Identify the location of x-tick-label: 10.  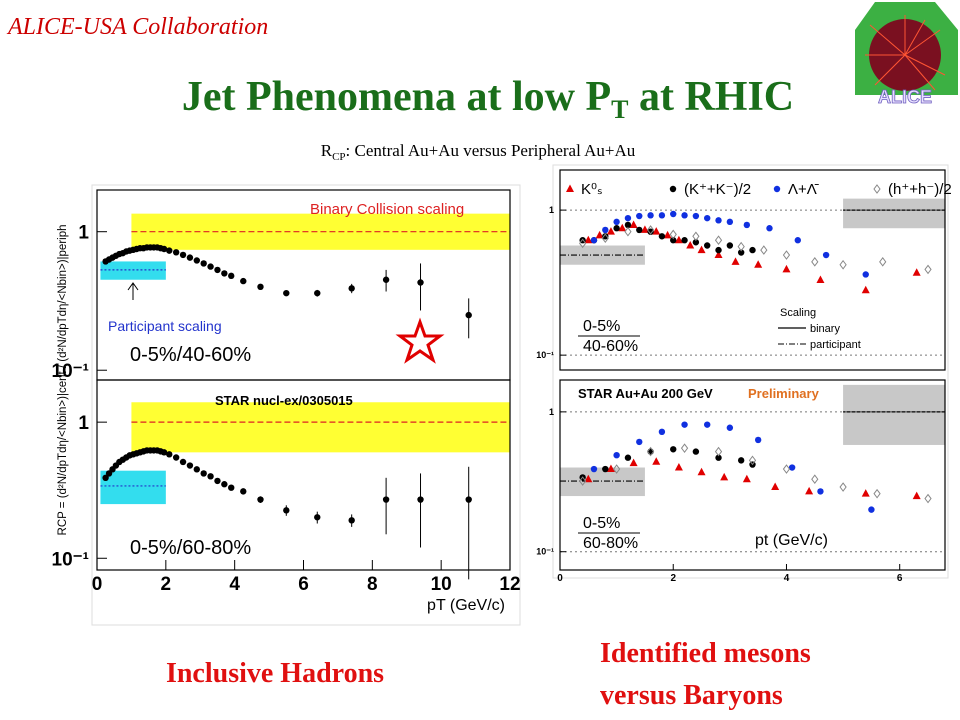
(441, 584).